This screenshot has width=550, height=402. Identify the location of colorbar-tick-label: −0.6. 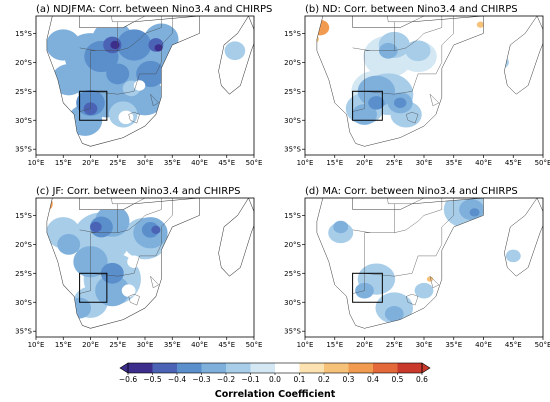
(128, 379).